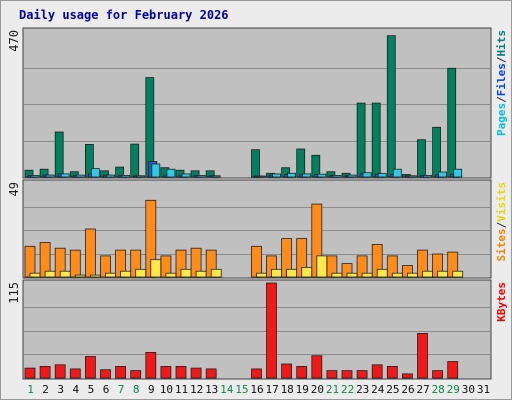 The width and height of the screenshot is (512, 400). I want to click on x-tick-label-day-1: 1, so click(30, 389).